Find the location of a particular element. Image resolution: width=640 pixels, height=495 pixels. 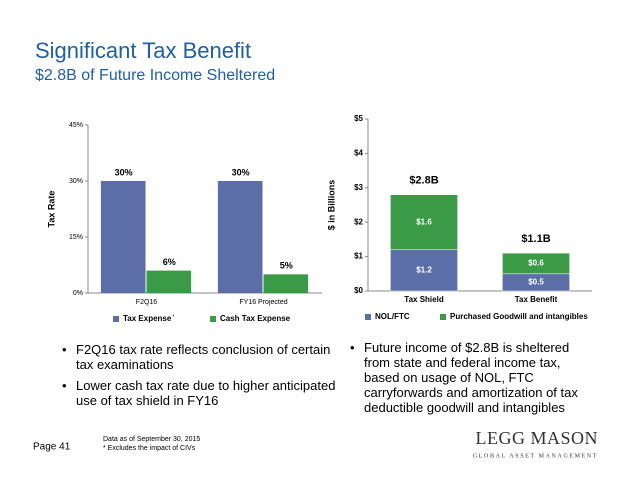

y-tick-label: $3 is located at coordinates (358, 187).